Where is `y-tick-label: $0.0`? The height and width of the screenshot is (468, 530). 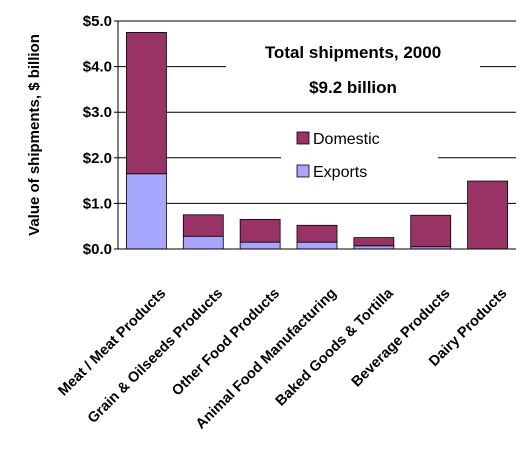
y-tick-label: $0.0 is located at coordinates (97, 249).